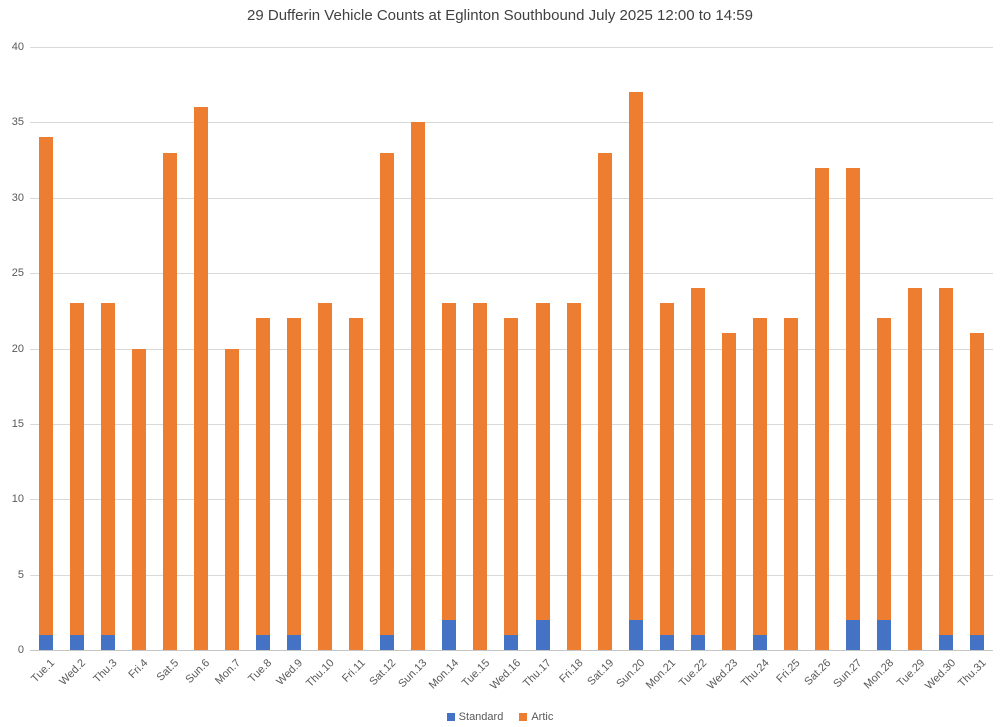 This screenshot has height=727, width=1000. Describe the element at coordinates (260, 671) in the screenshot. I see `x-axis-label: Tue.8` at that location.